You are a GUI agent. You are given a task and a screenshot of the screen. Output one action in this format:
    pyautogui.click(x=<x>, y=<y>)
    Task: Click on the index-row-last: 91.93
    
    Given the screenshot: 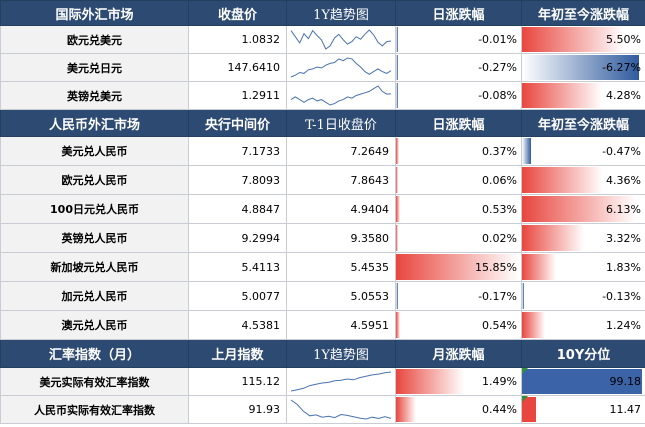 What is the action you would take?
    pyautogui.click(x=237, y=409)
    